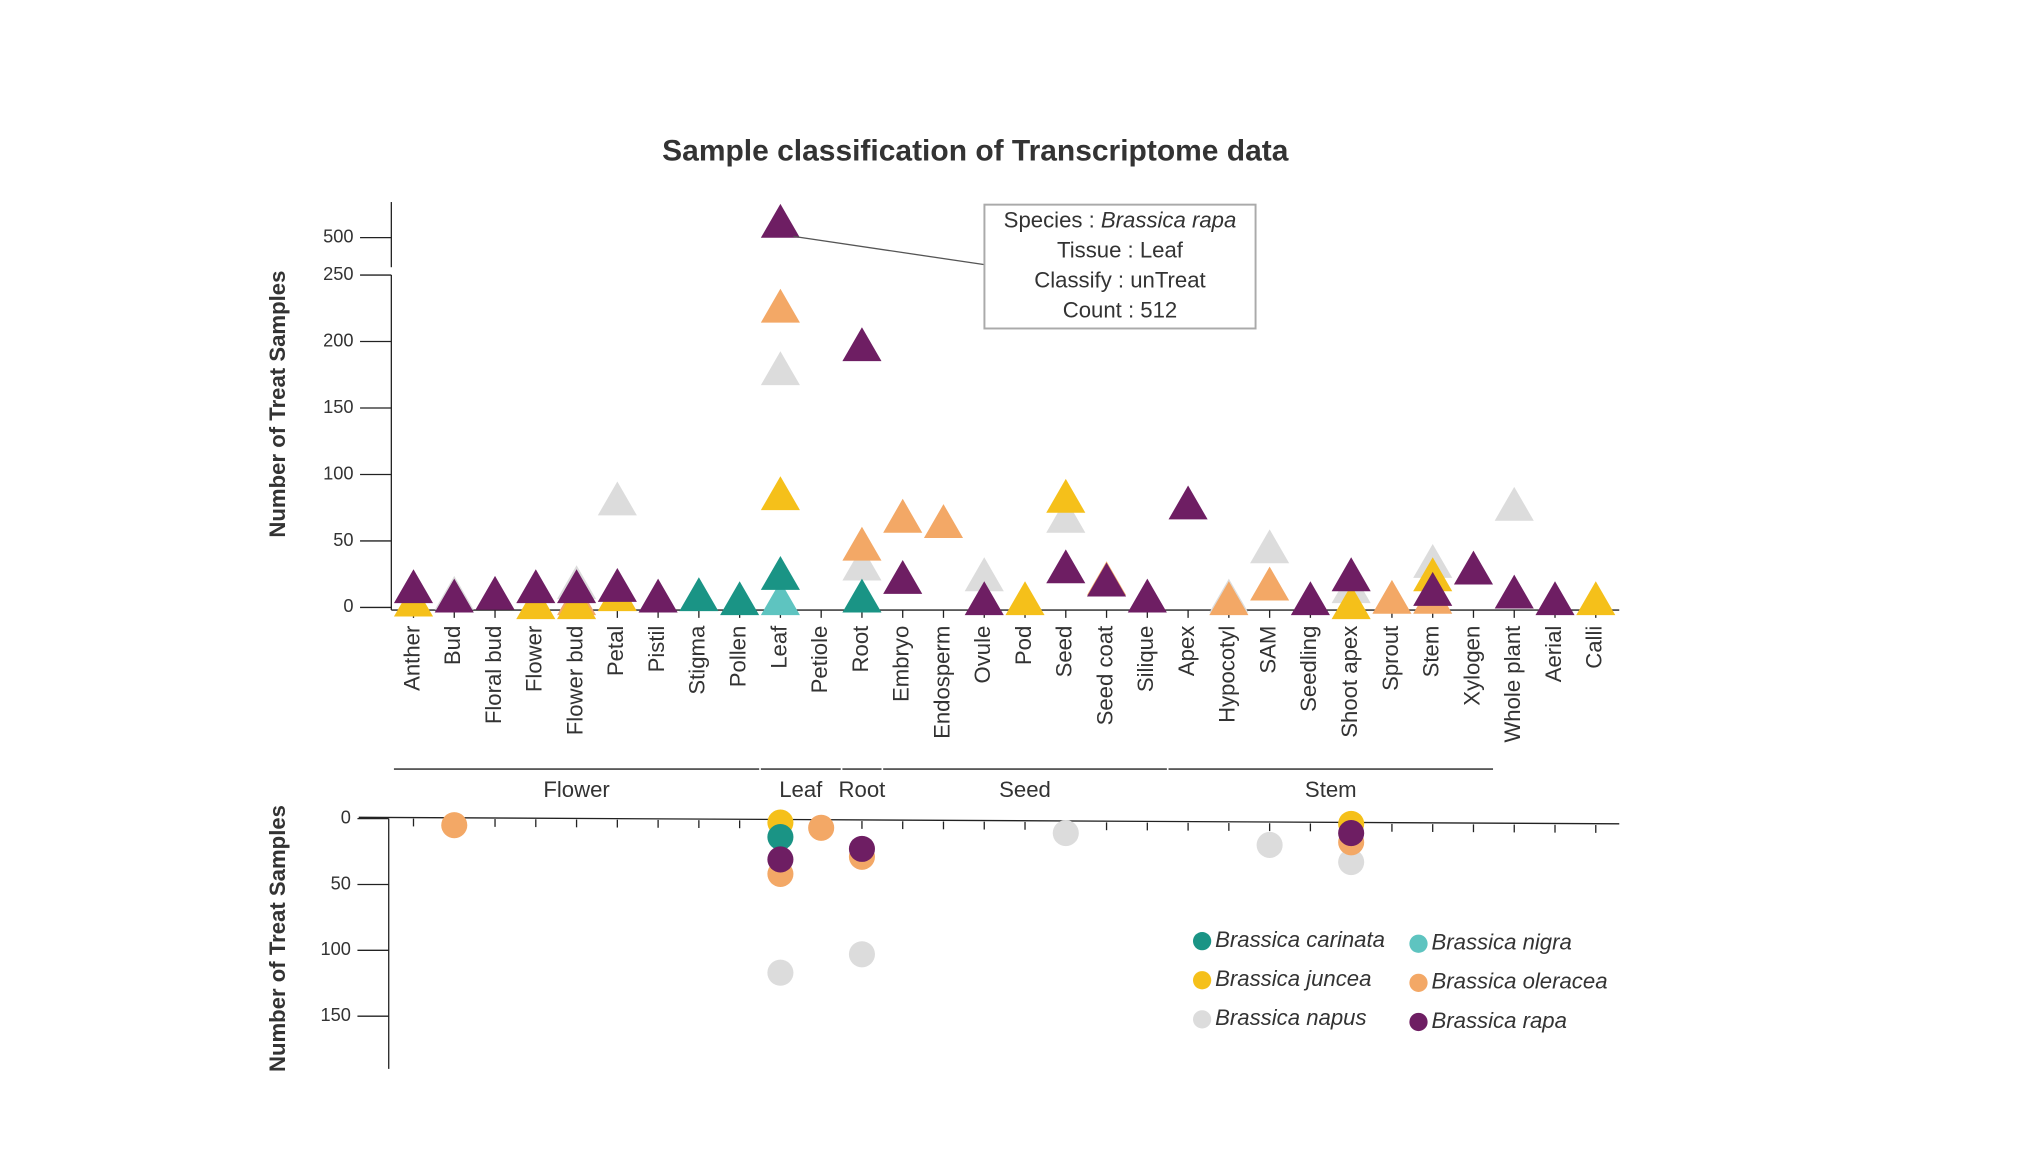  What do you see at coordinates (982, 655) in the screenshot?
I see `x-tick-label: Ovule` at bounding box center [982, 655].